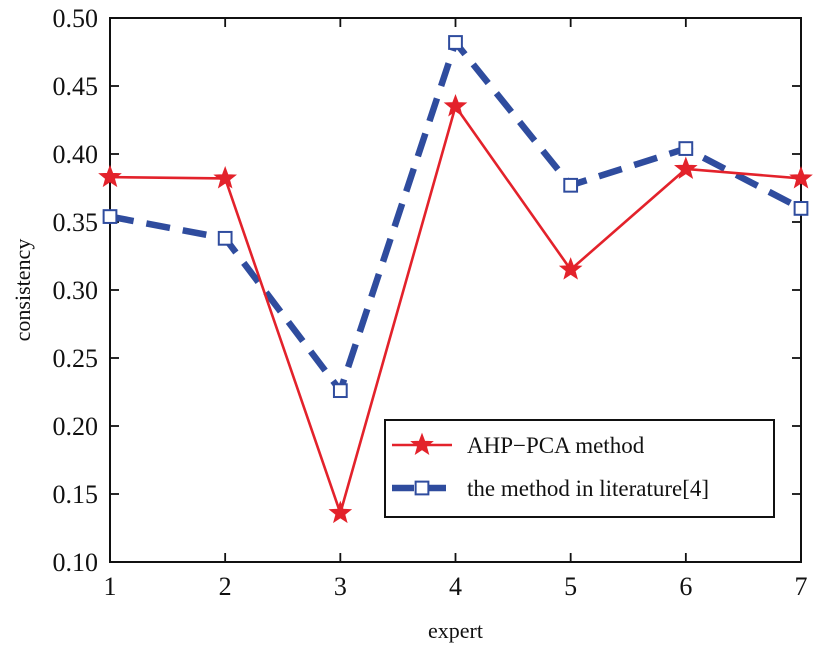  Describe the element at coordinates (110, 586) in the screenshot. I see `x-tick-label: 1` at that location.